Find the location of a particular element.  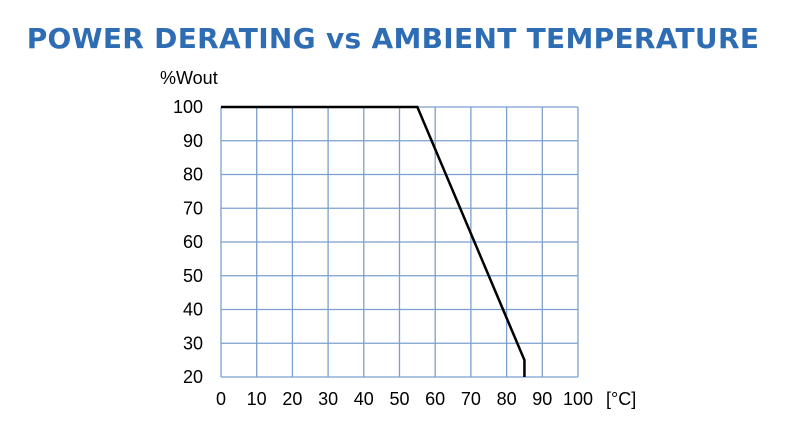

y-tick-labels: 100 90 80 70 60 50 40 30 20 is located at coordinates (188, 242).